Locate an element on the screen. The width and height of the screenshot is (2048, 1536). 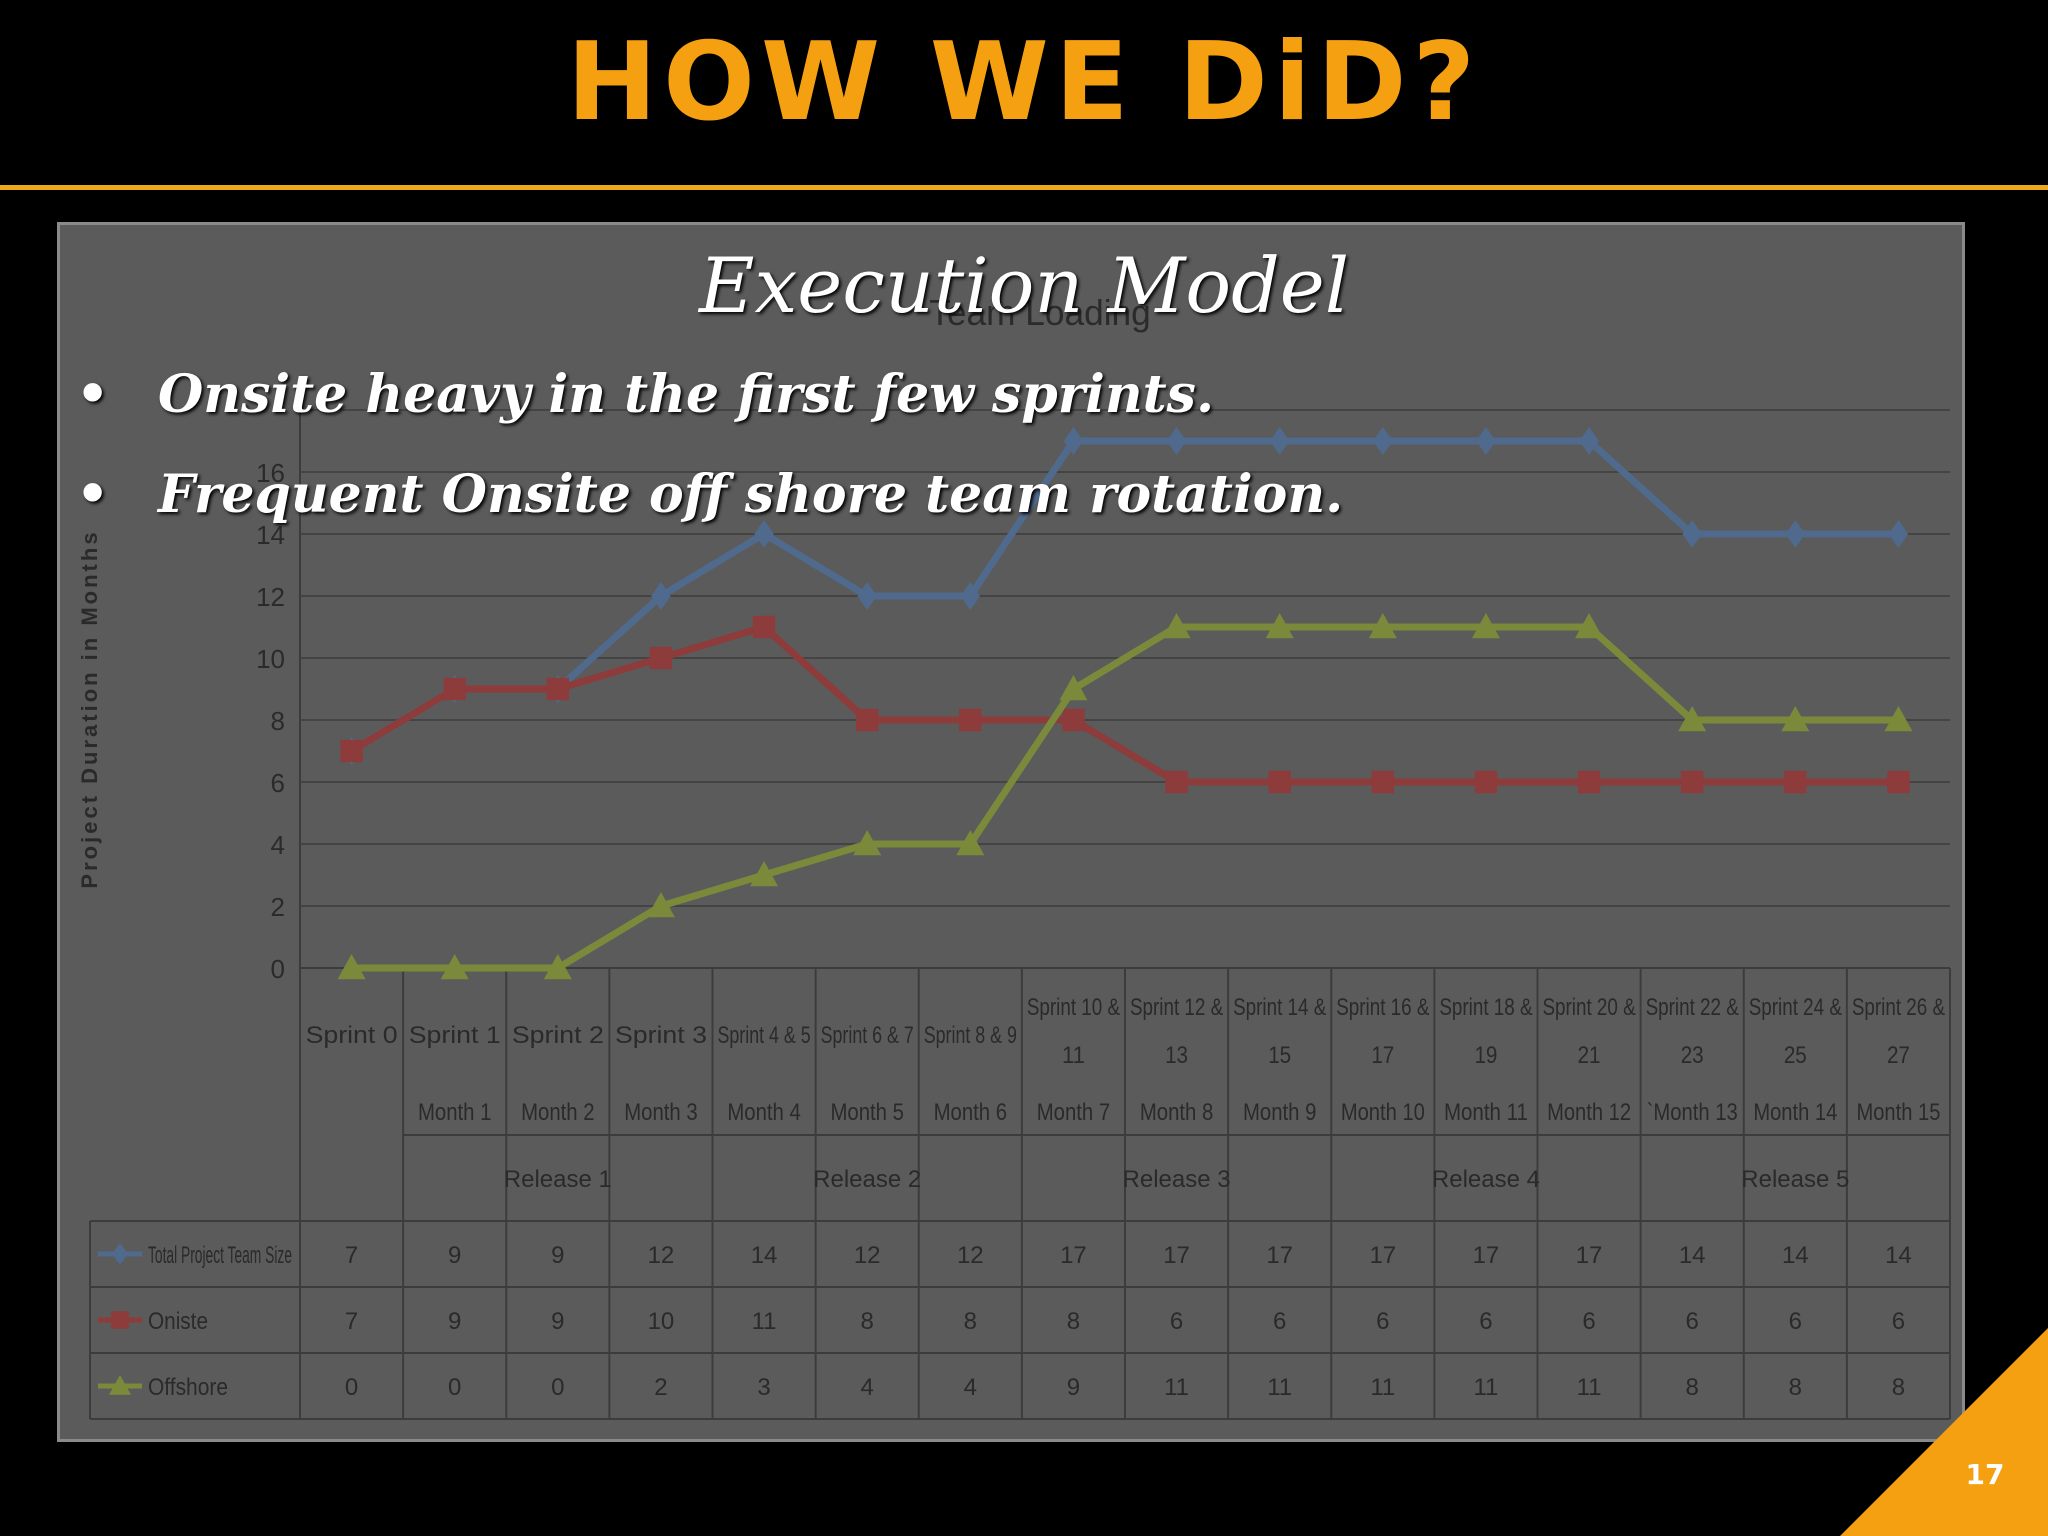
y-tick-label: 8 is located at coordinates (278, 721).